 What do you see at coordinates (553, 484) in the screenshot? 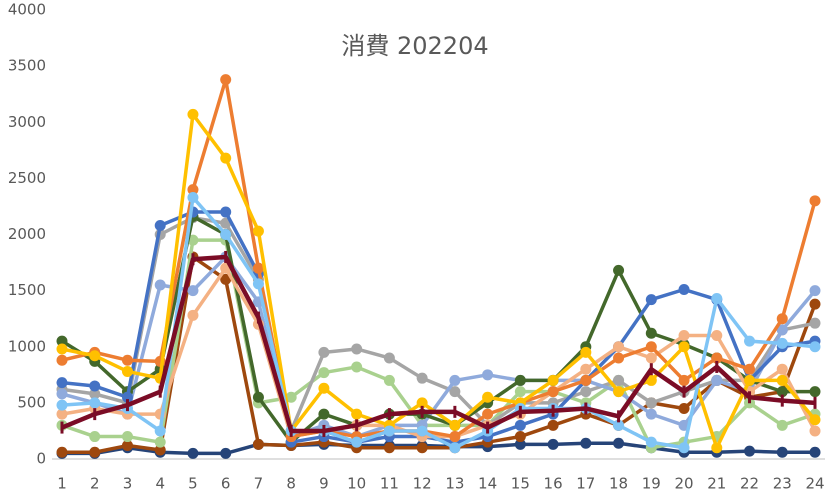
I see `x-tick-label: 16` at bounding box center [553, 484].